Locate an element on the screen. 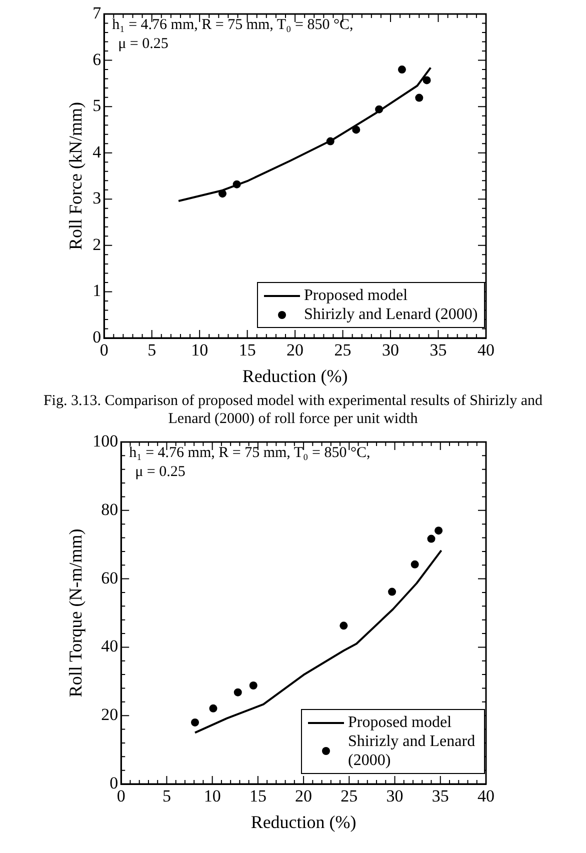 This screenshot has width=586, height=853. y-tick-label: 80 is located at coordinates (109, 509).